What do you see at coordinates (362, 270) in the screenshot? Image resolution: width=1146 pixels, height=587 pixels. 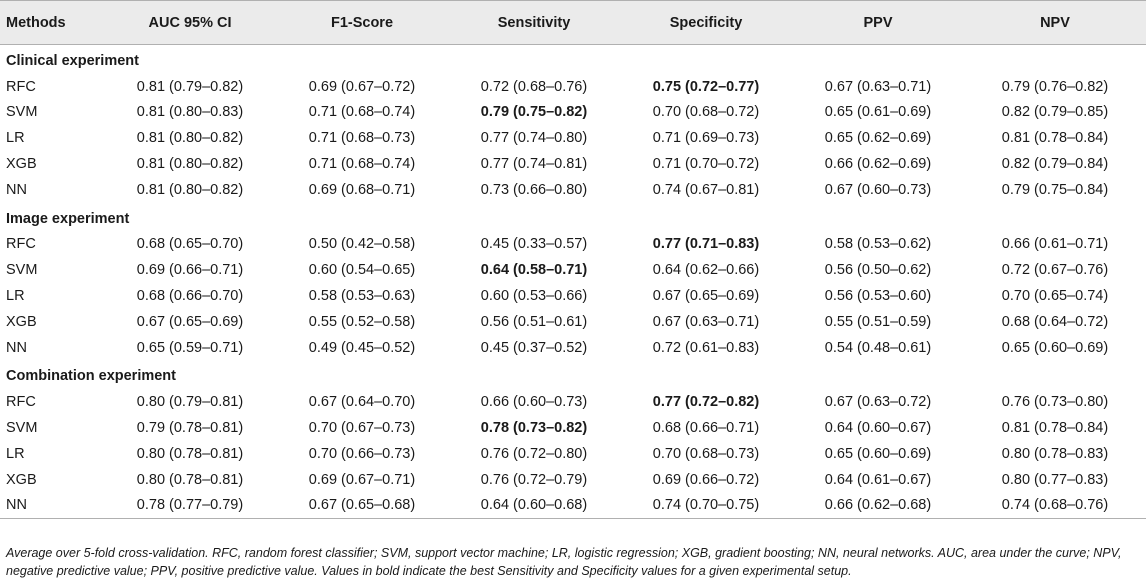 I see `value-cell: 0.60 (0.54–0.65)` at bounding box center [362, 270].